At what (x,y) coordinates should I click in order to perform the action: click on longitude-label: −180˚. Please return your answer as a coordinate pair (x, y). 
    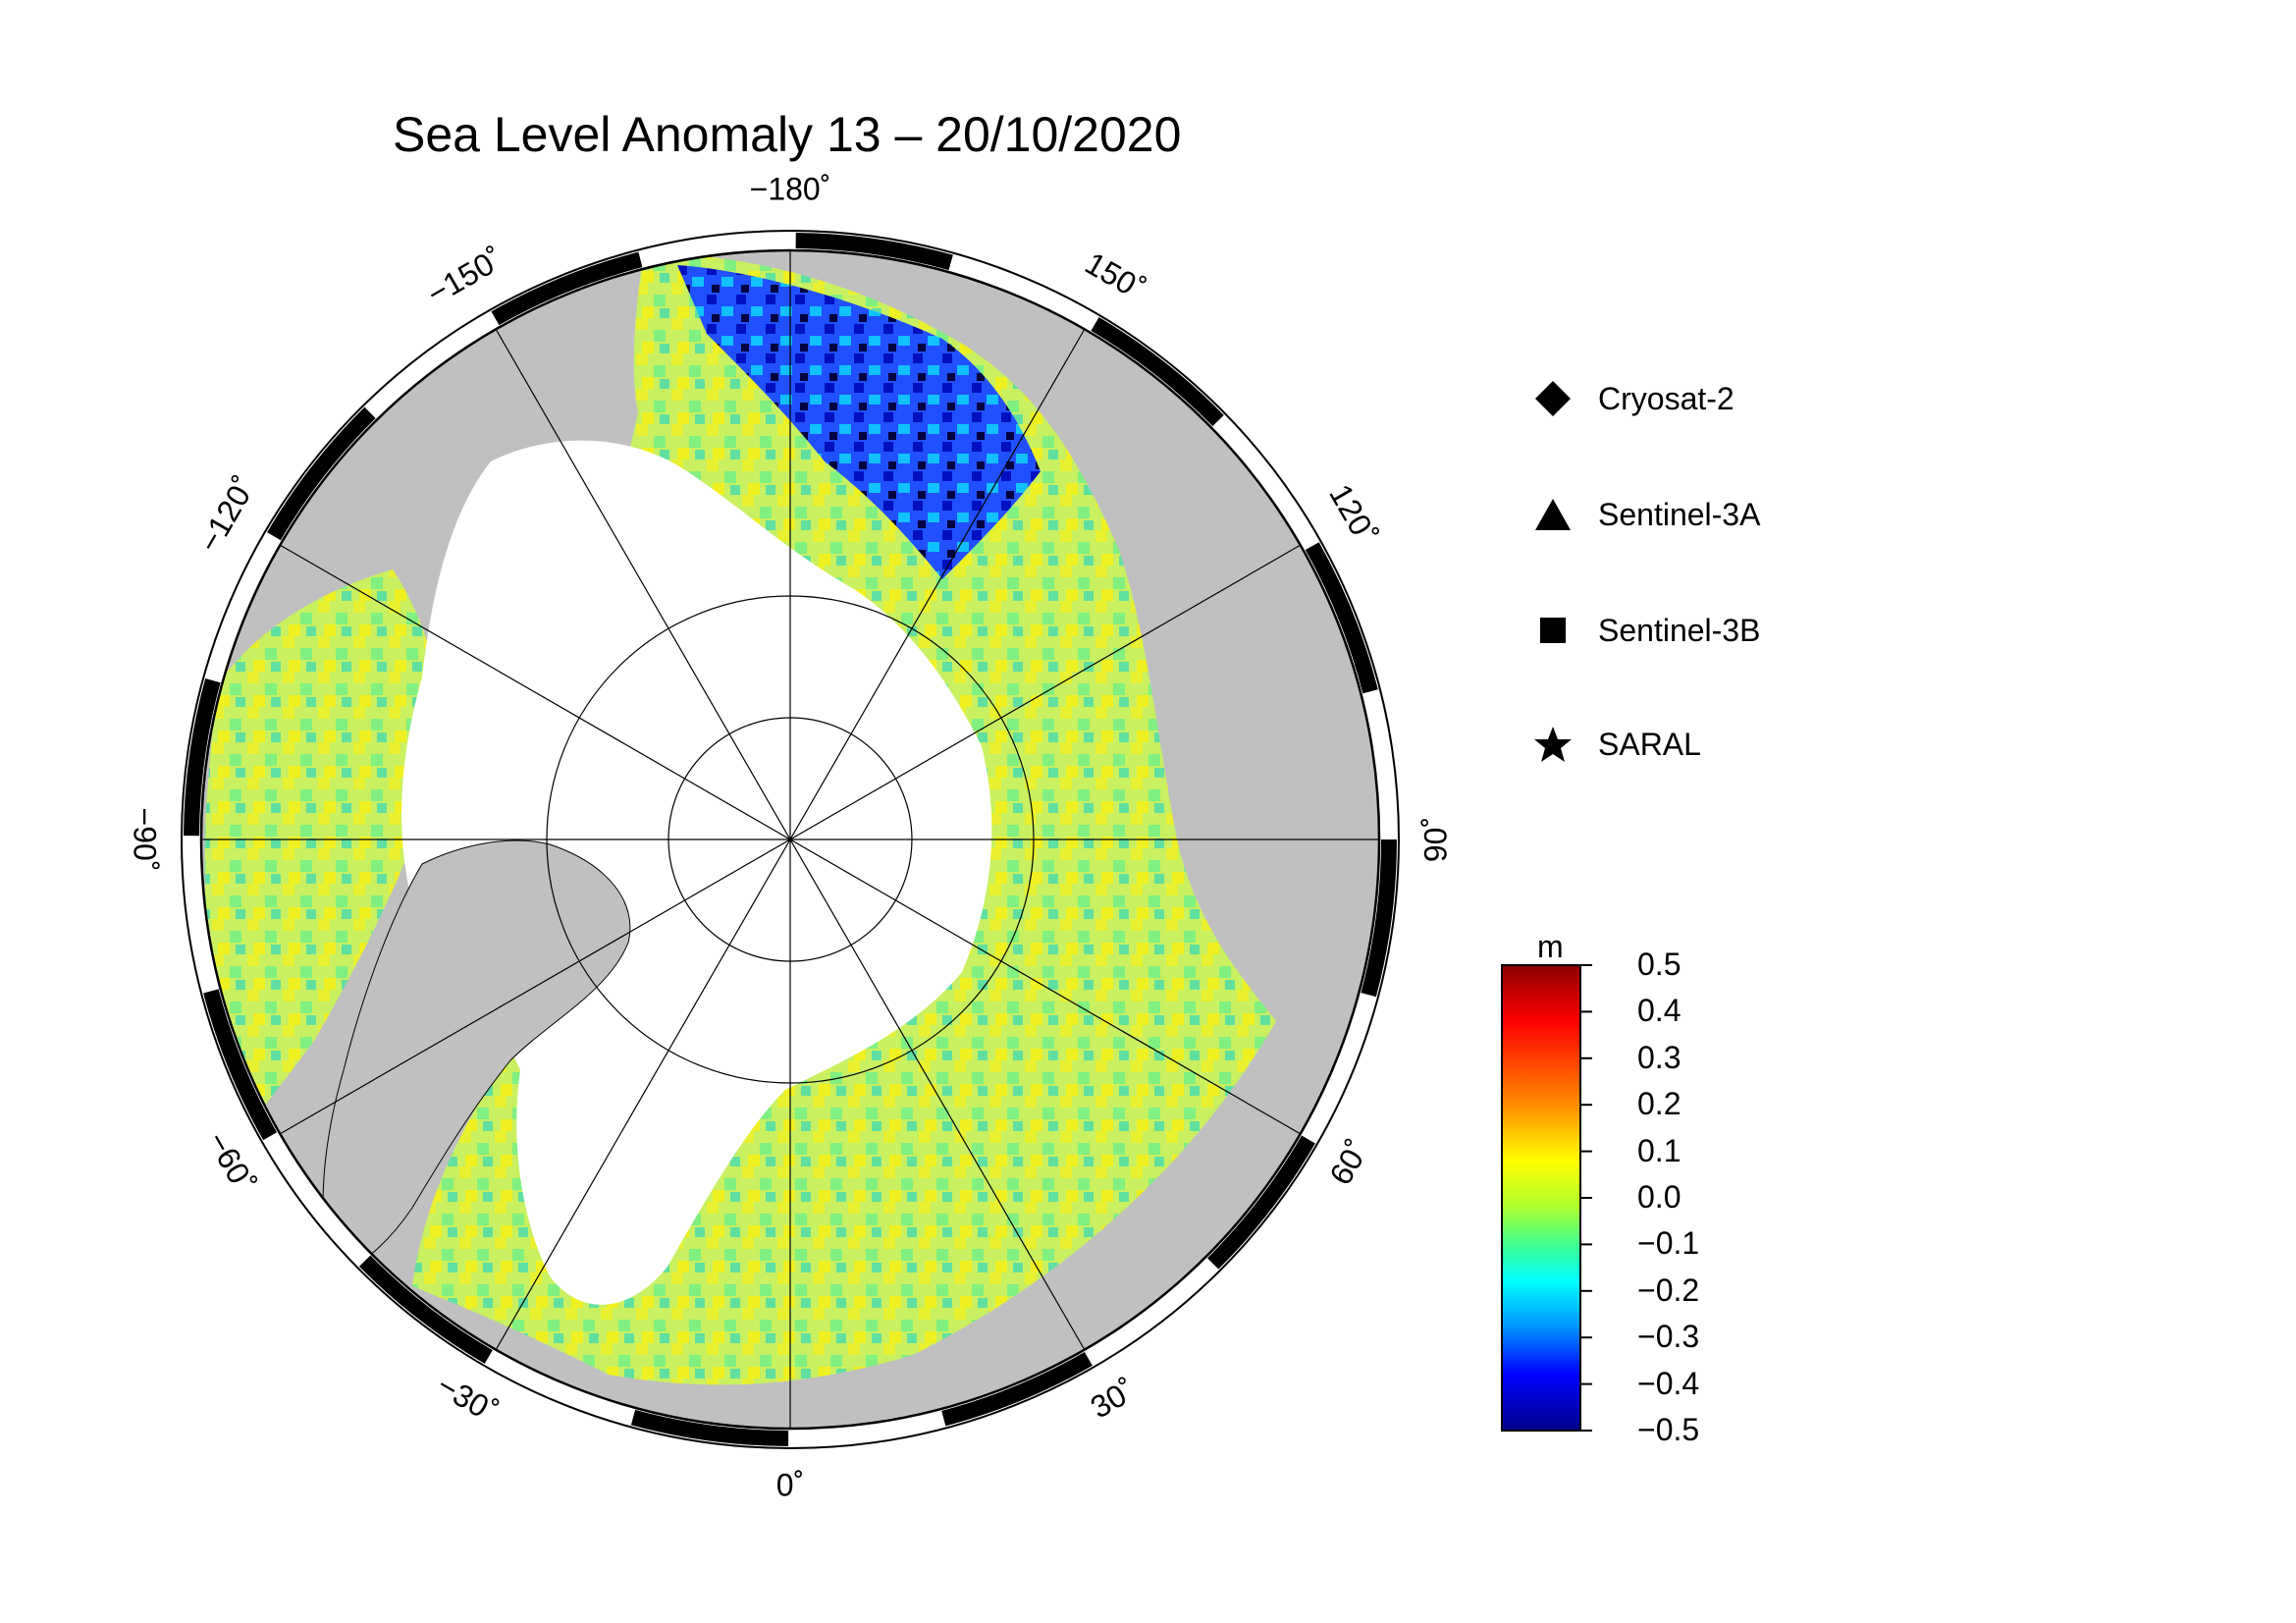
    Looking at the image, I should click on (790, 188).